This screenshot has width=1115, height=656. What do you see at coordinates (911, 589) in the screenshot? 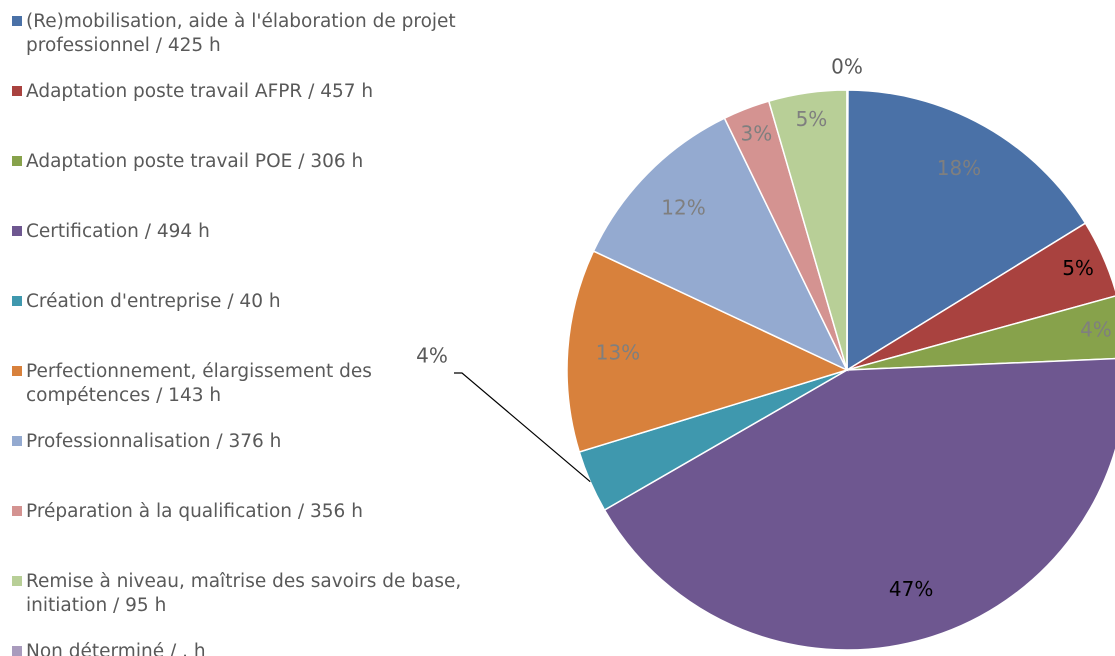
I see `data-label: 47%` at bounding box center [911, 589].